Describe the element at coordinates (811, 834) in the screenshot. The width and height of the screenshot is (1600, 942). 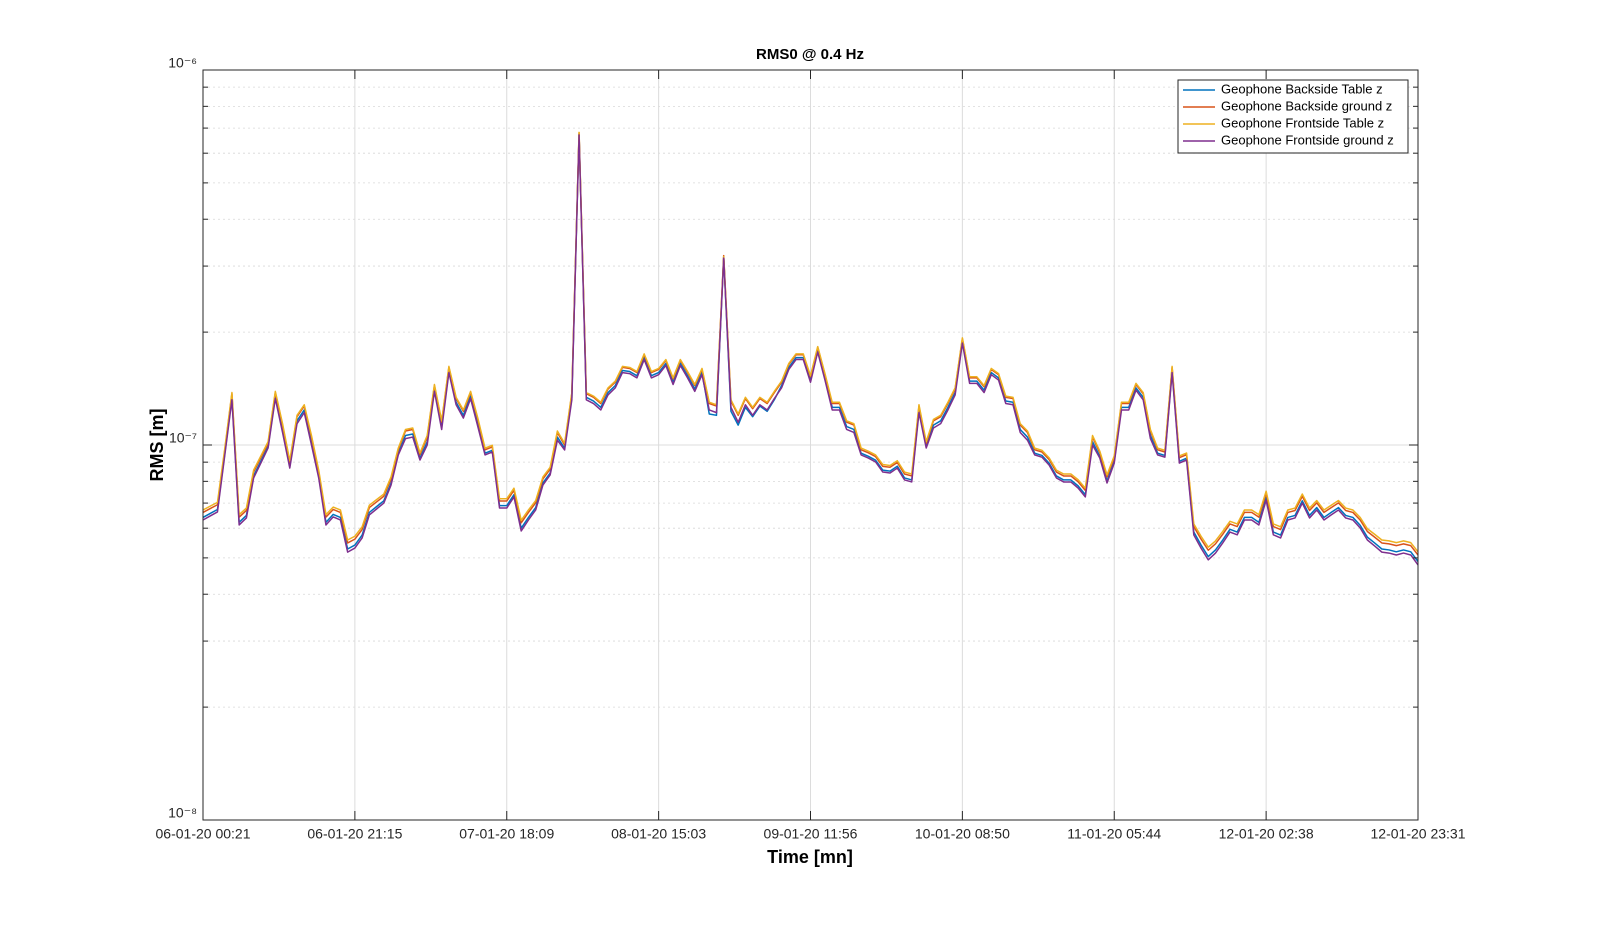
I see `x-tick-label: 09-01-20 11:56` at that location.